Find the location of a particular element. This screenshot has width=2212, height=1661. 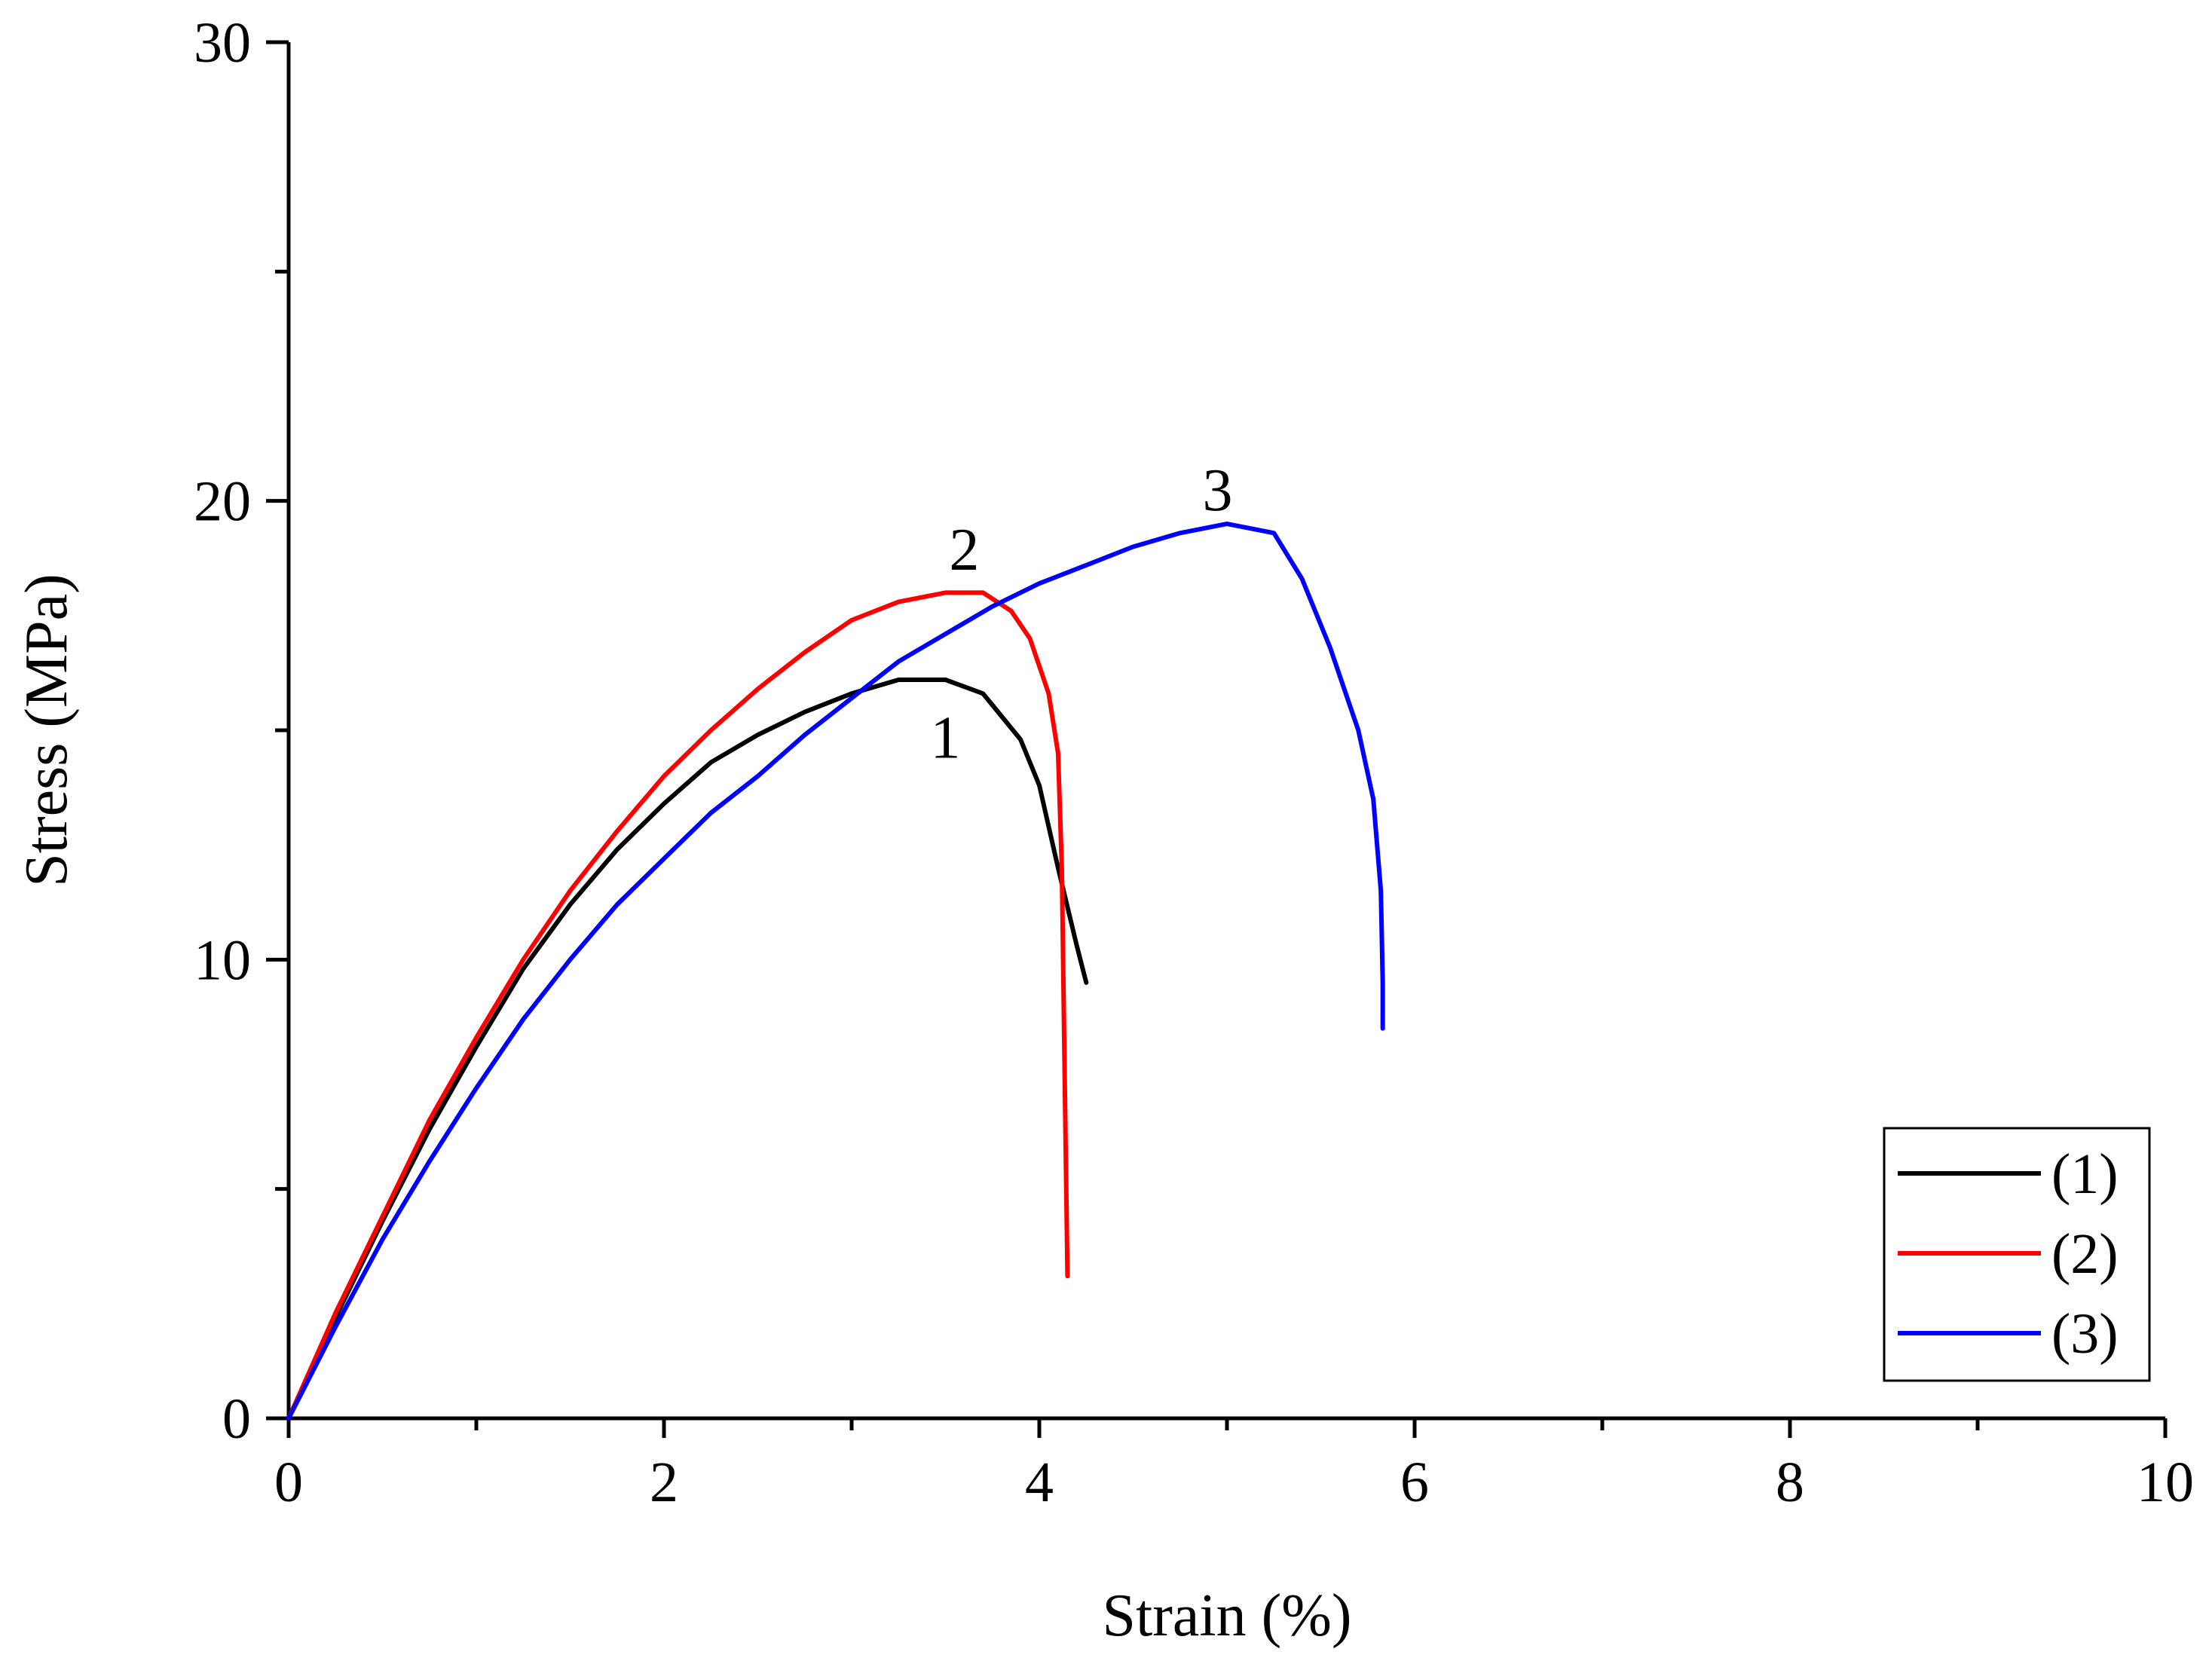

curve-label-3: 3 is located at coordinates (1218, 490).